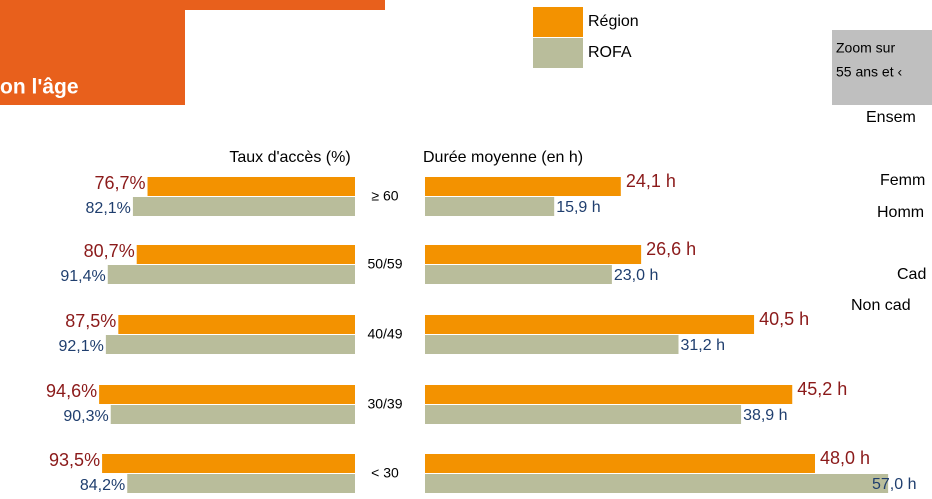 This screenshot has height=499, width=932. Describe the element at coordinates (85, 416) in the screenshot. I see `value-label: 90,3%` at that location.